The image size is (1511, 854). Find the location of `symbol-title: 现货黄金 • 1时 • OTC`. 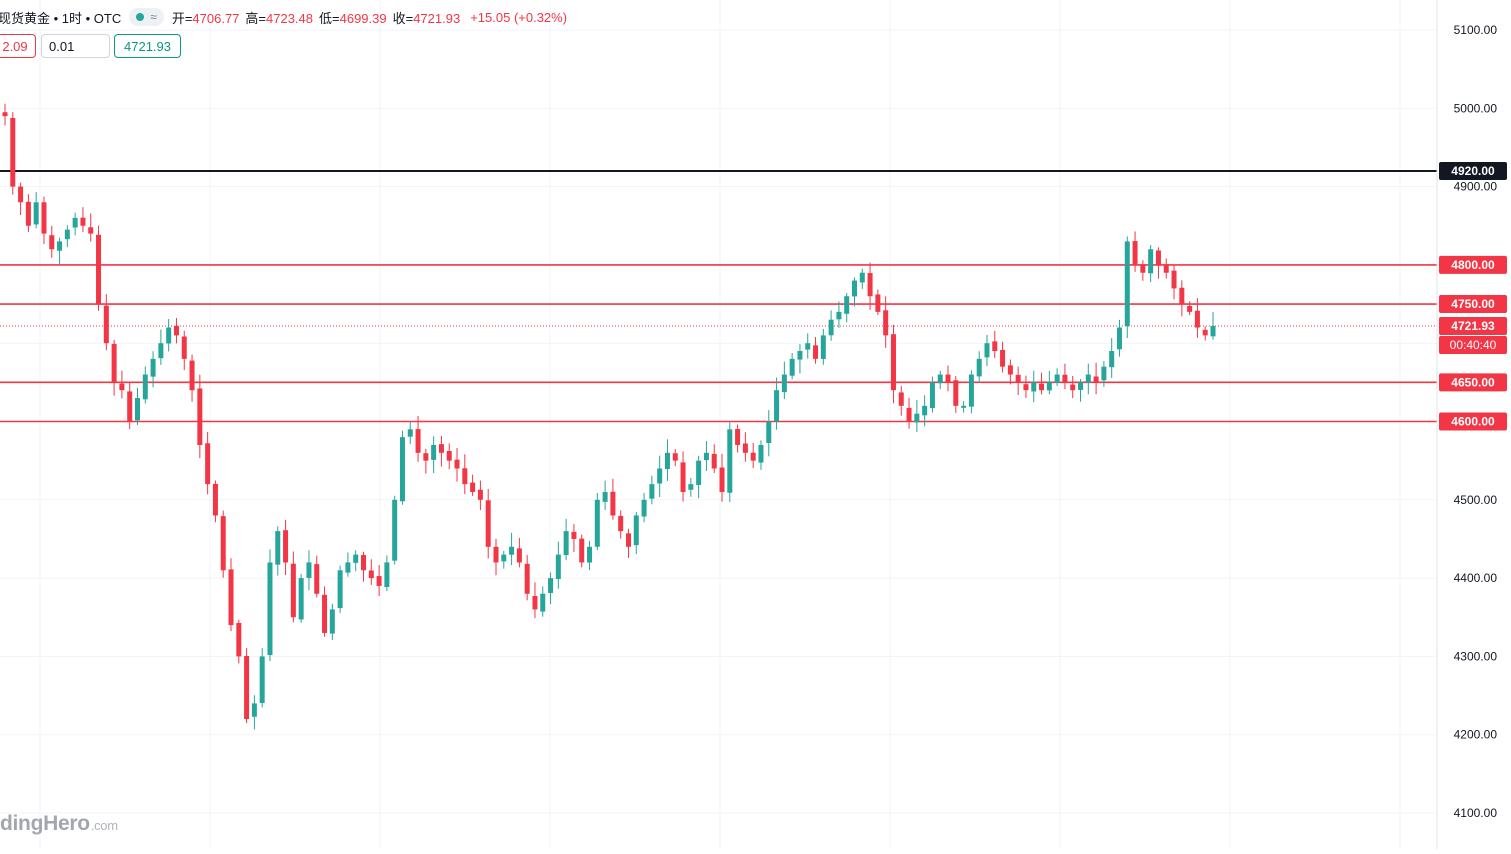

symbol-title: 现货黄金 • 1时 • OTC is located at coordinates (61, 18).